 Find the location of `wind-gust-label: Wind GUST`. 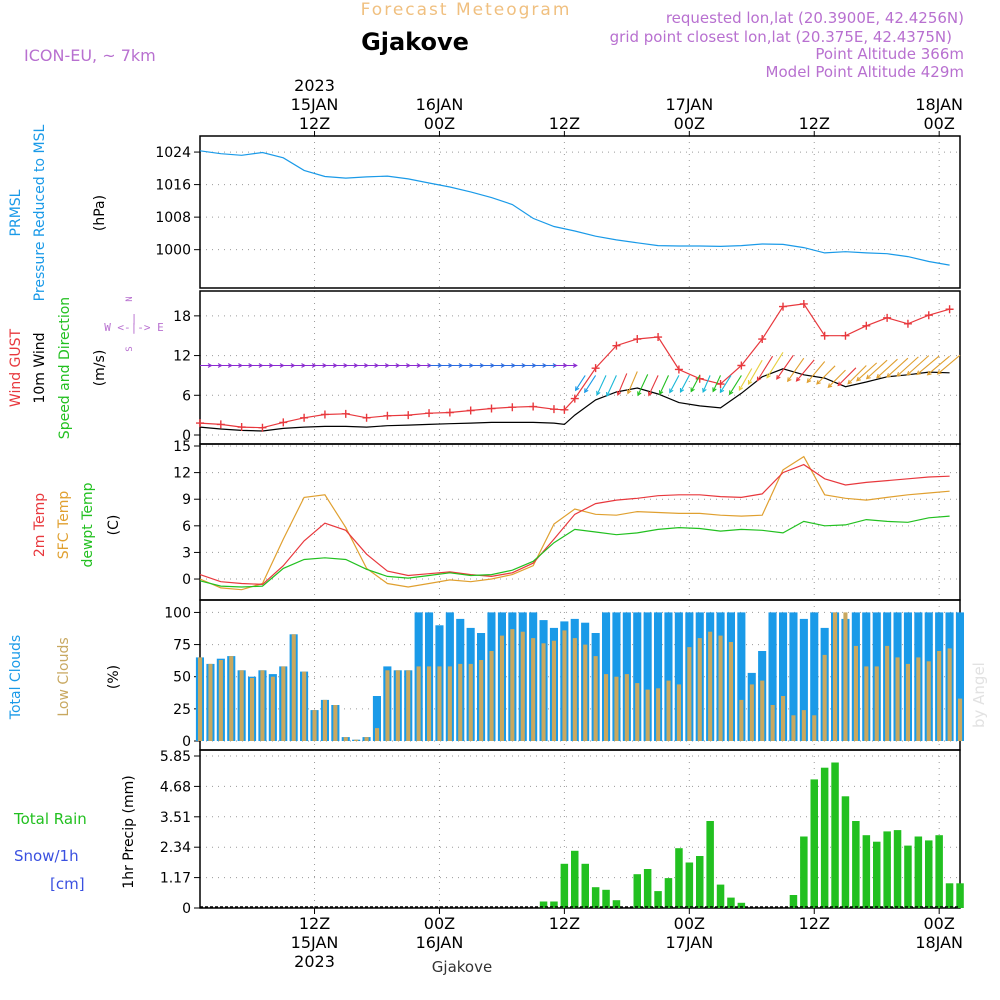

wind-gust-label: Wind GUST is located at coordinates (16, 367).